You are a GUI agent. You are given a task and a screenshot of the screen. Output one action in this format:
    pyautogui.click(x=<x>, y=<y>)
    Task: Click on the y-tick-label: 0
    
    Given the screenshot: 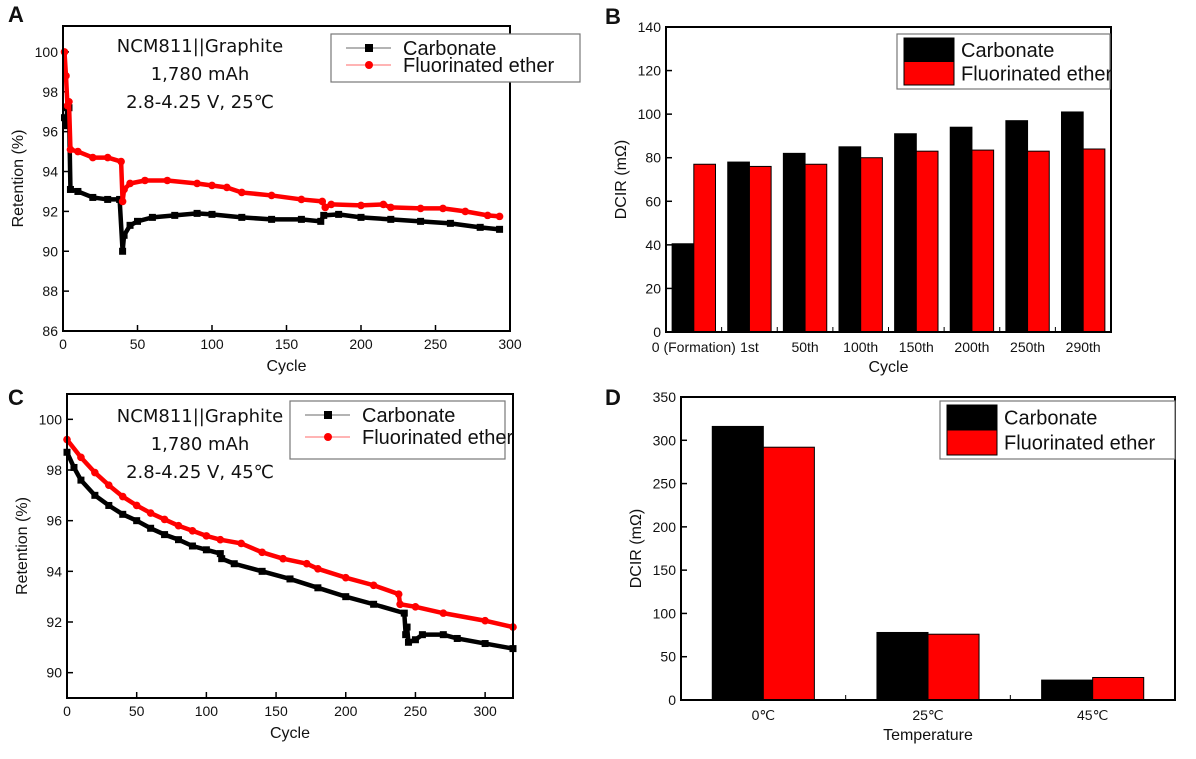 What is the action you would take?
    pyautogui.click(x=672, y=700)
    